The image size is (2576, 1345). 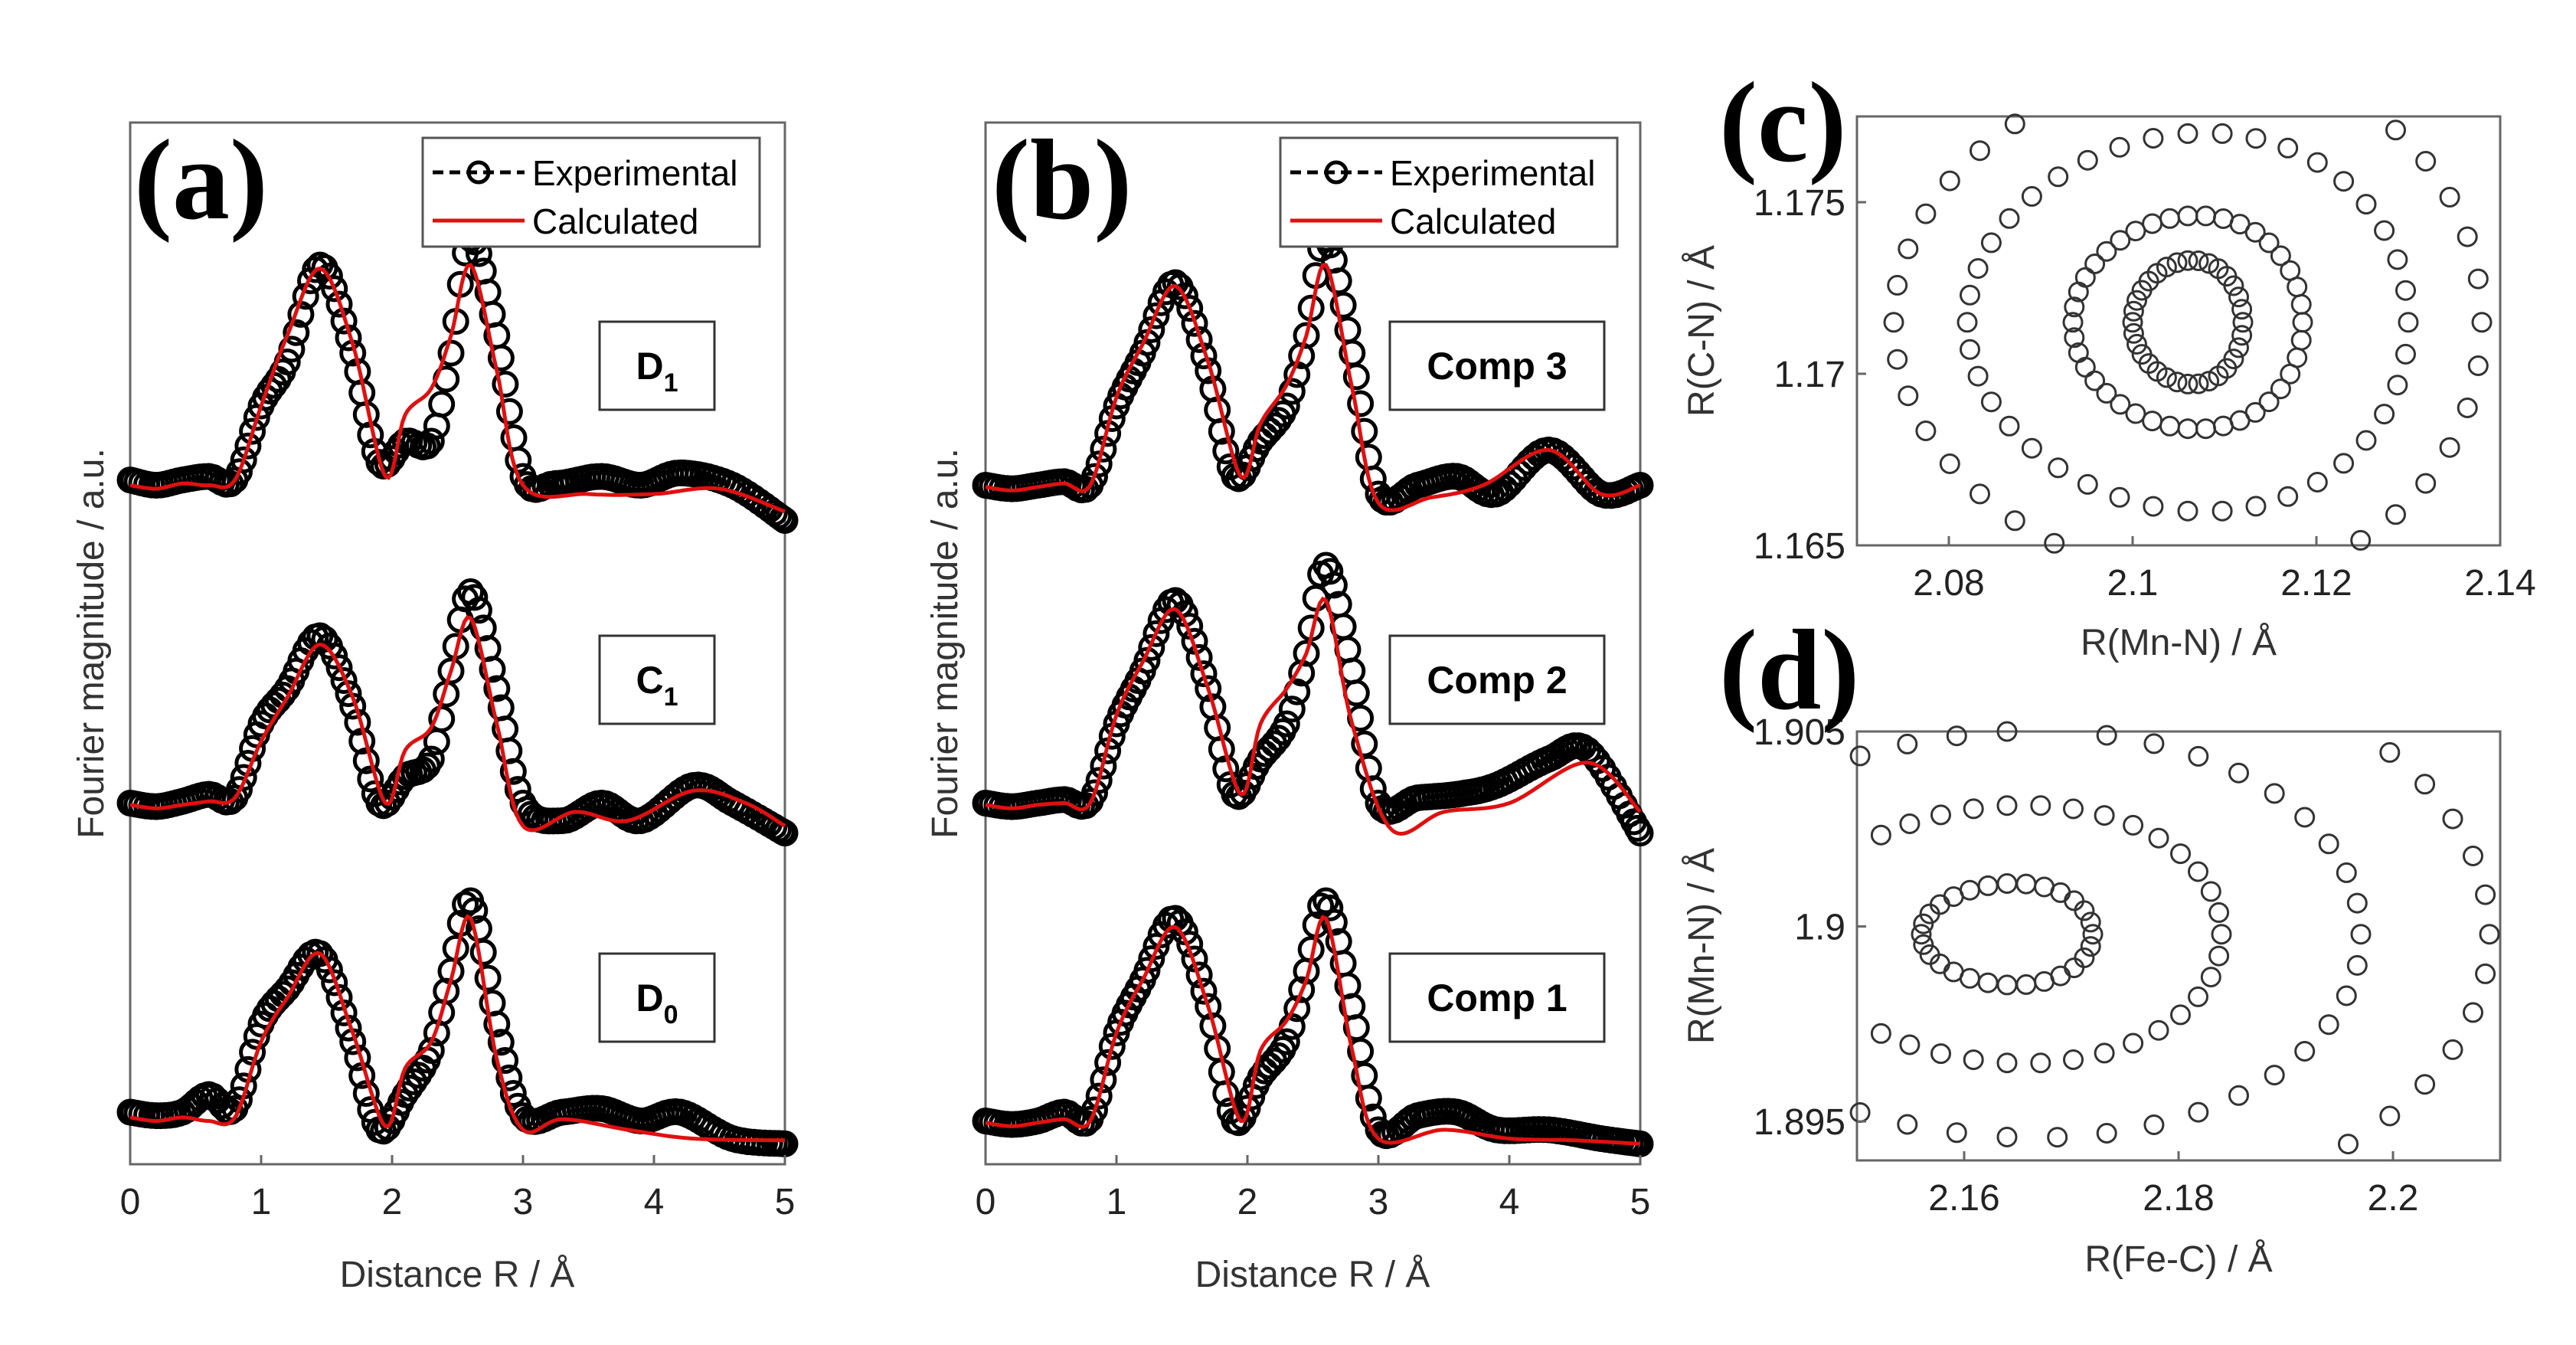 I want to click on x-tick-label: 4, so click(x=654, y=1202).